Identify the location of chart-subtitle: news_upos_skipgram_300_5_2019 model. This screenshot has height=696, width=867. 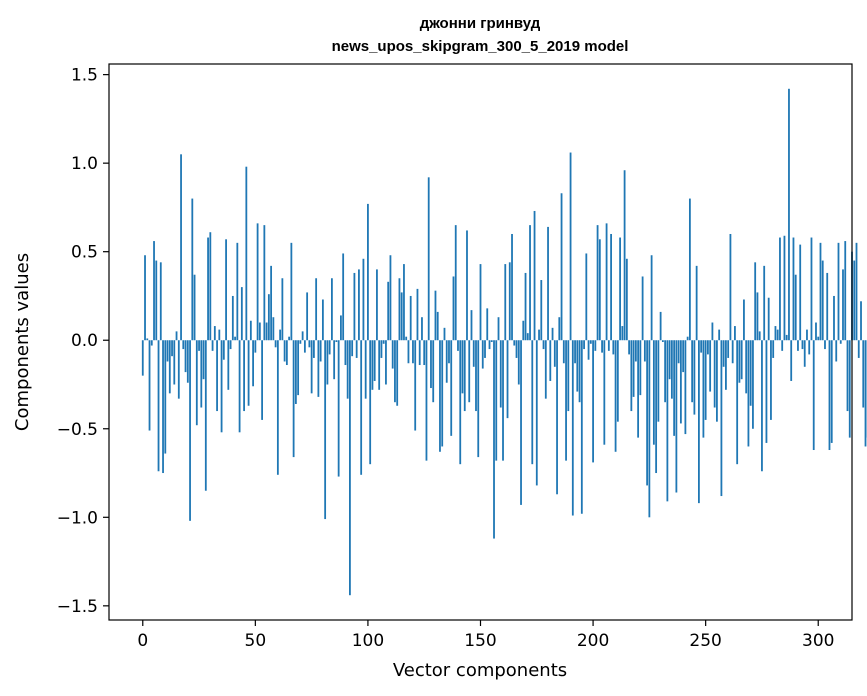
(480, 46).